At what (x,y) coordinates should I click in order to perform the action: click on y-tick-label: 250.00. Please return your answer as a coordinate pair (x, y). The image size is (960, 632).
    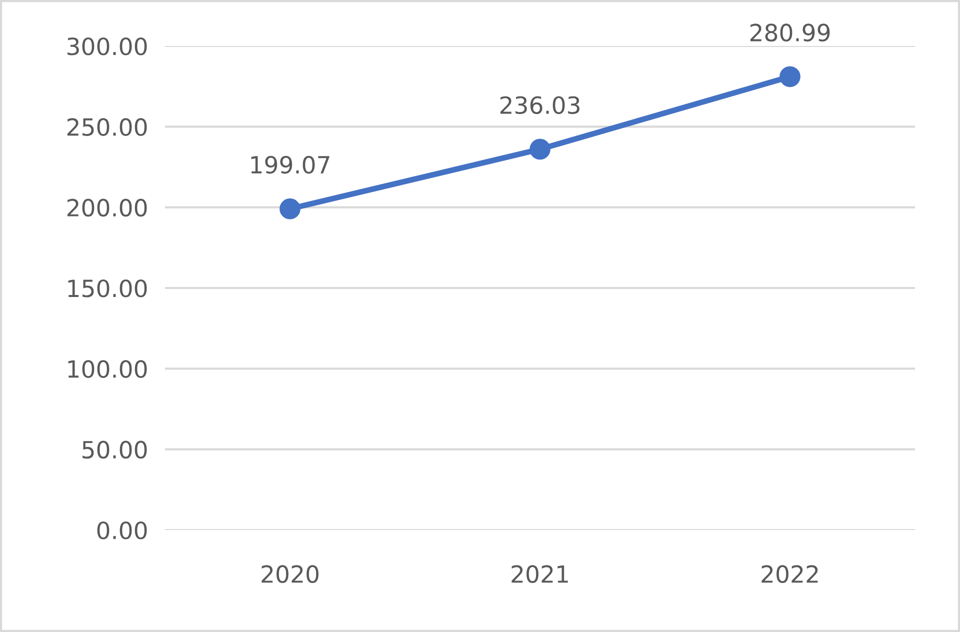
    Looking at the image, I should click on (107, 127).